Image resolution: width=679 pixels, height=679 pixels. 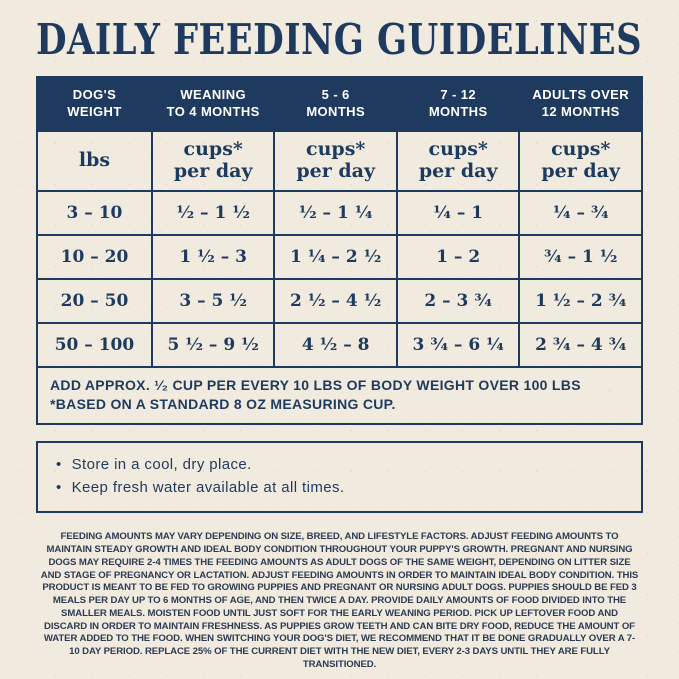 I want to click on amount-cell: 1 ¹⁄₂ – 2 ³⁄₄, so click(x=580, y=300).